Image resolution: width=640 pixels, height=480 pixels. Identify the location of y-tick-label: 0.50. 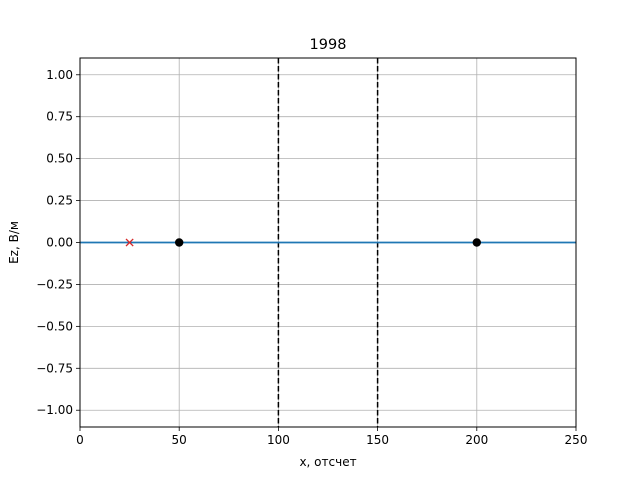
(59, 159).